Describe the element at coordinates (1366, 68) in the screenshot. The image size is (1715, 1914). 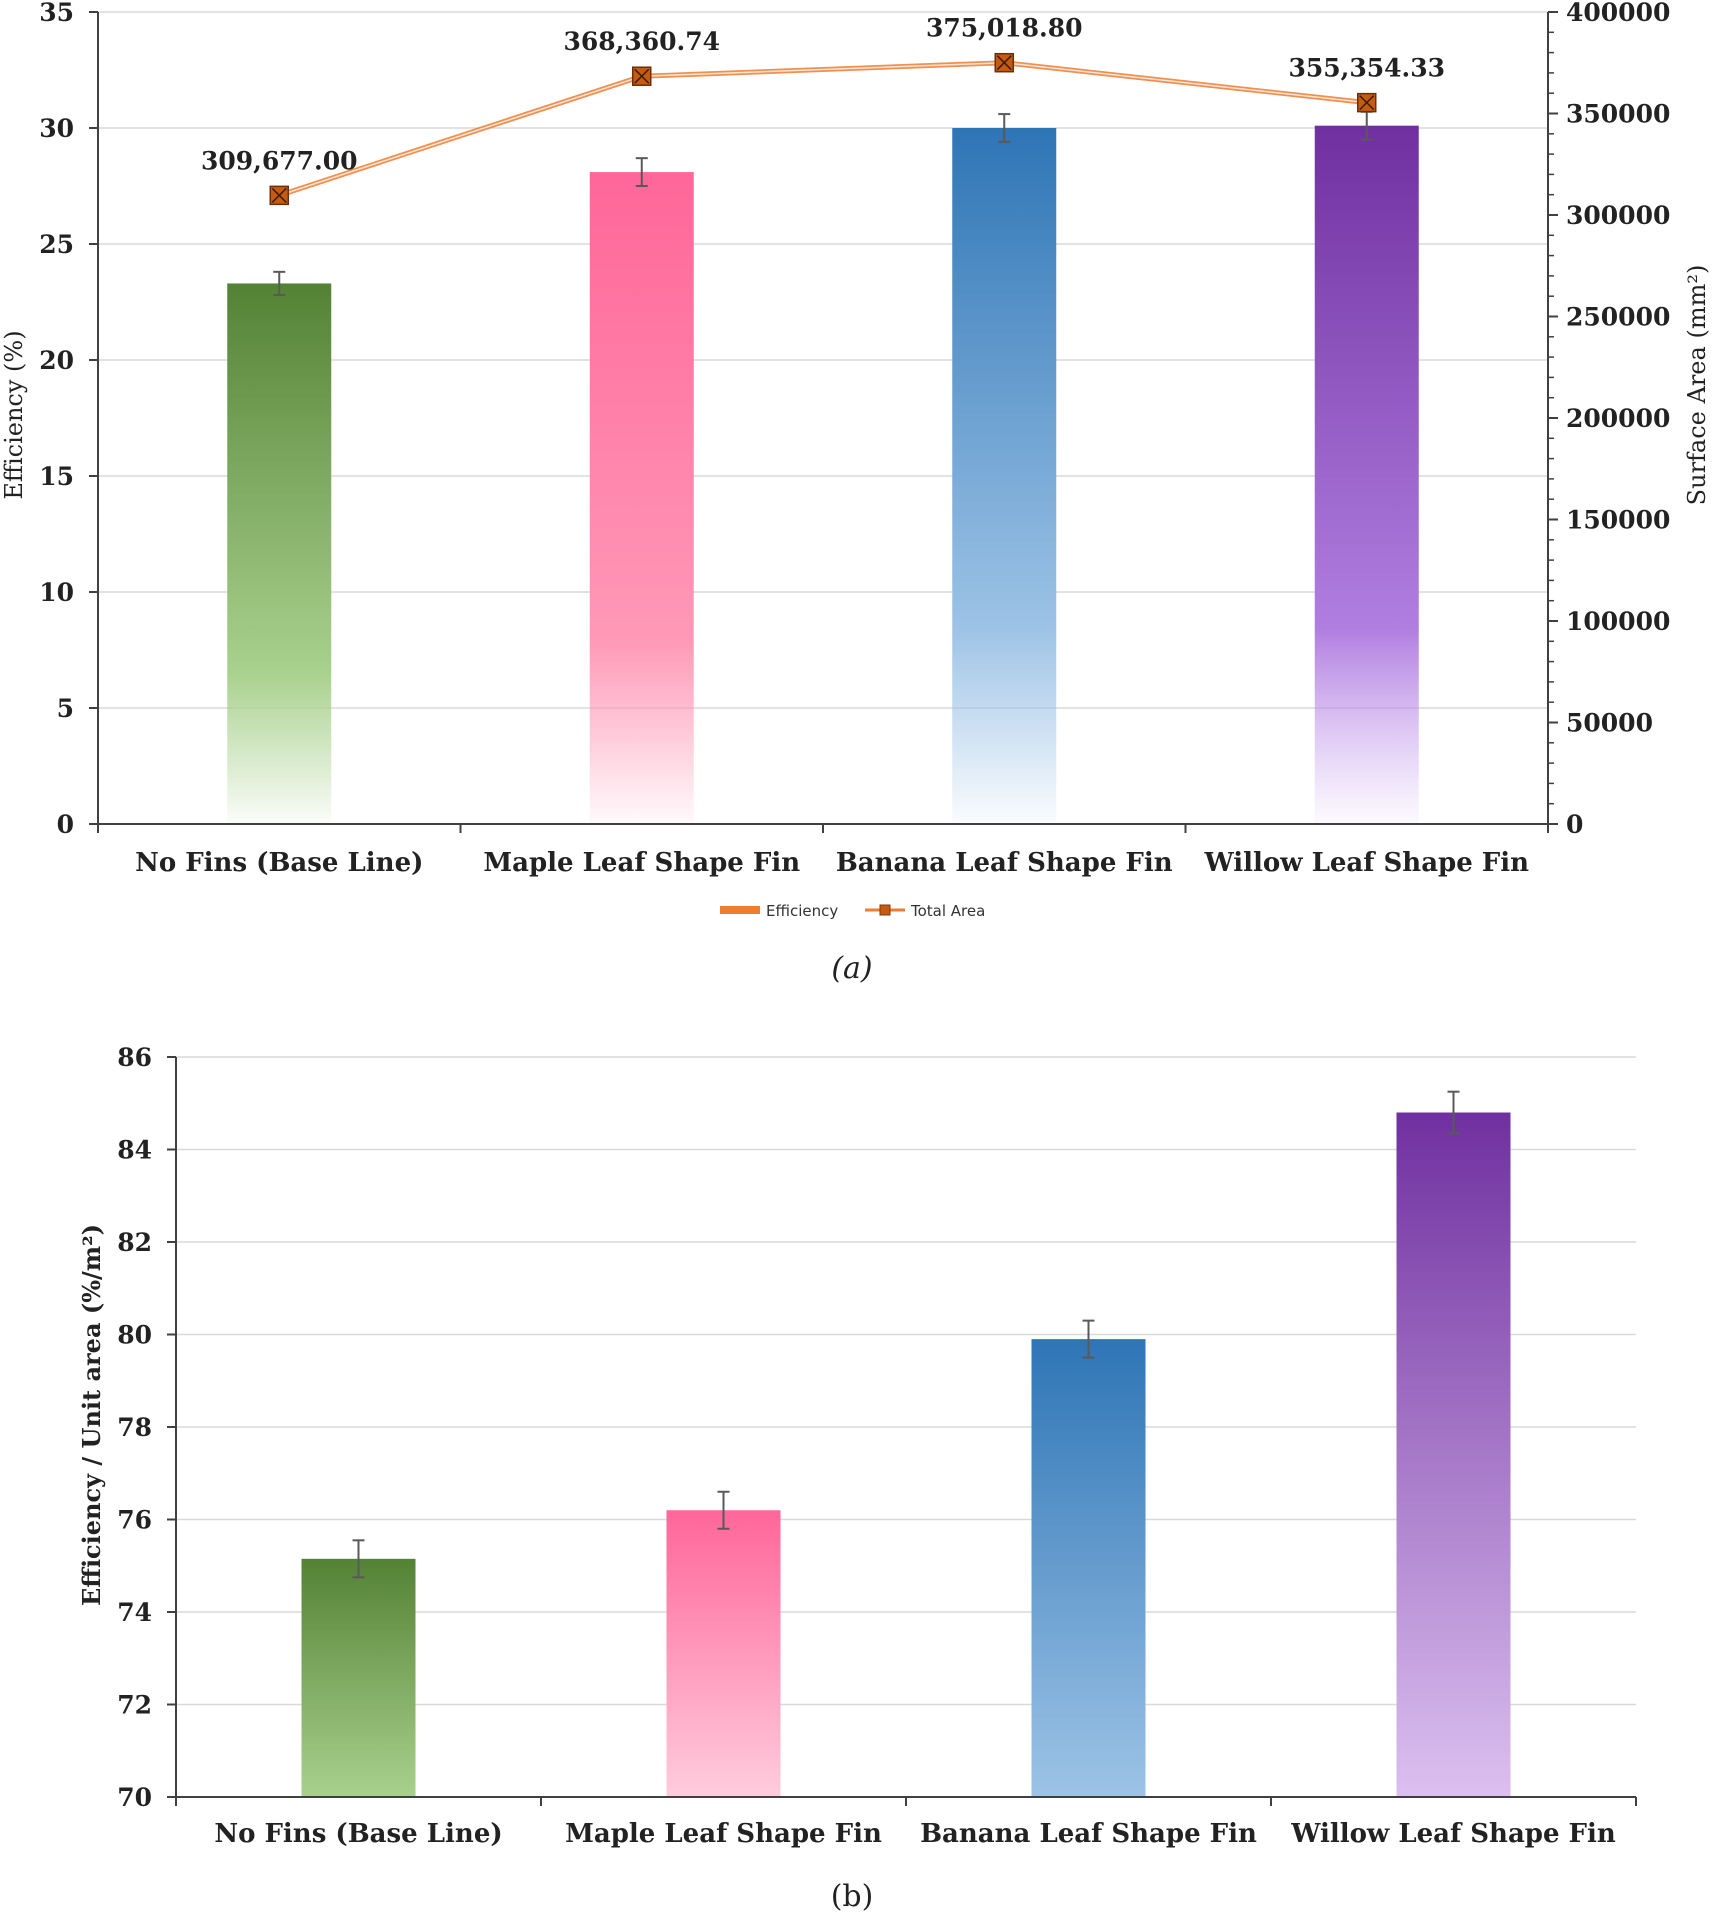
I see `data-label-willow-leaf-shape-fin: 355,354.33` at that location.